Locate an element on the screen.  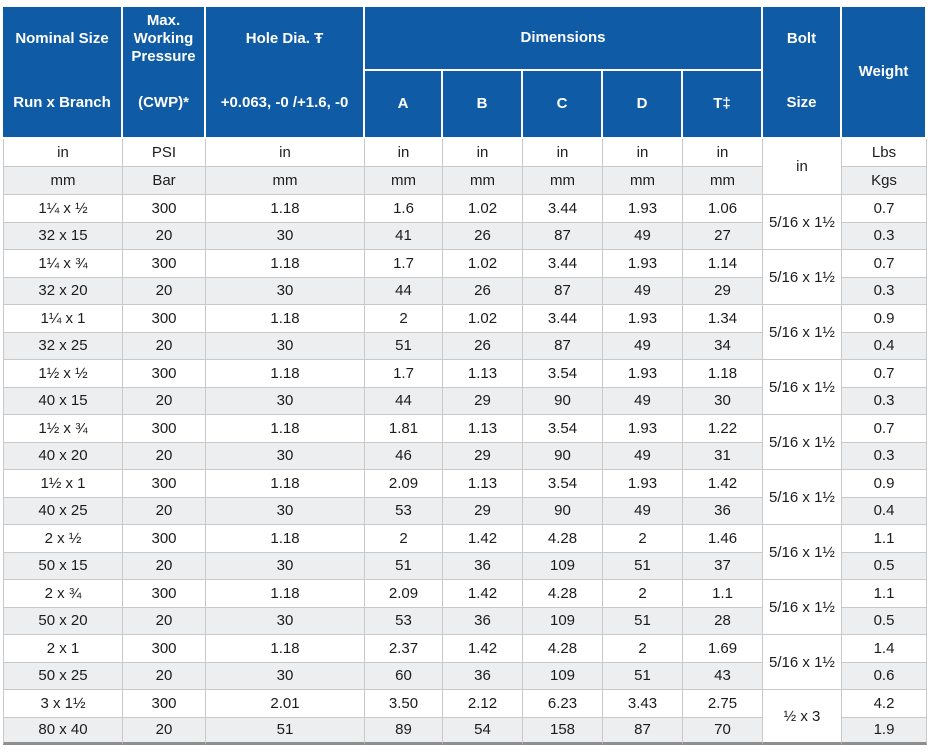
spec-cell: 1.34 is located at coordinates (723, 319).